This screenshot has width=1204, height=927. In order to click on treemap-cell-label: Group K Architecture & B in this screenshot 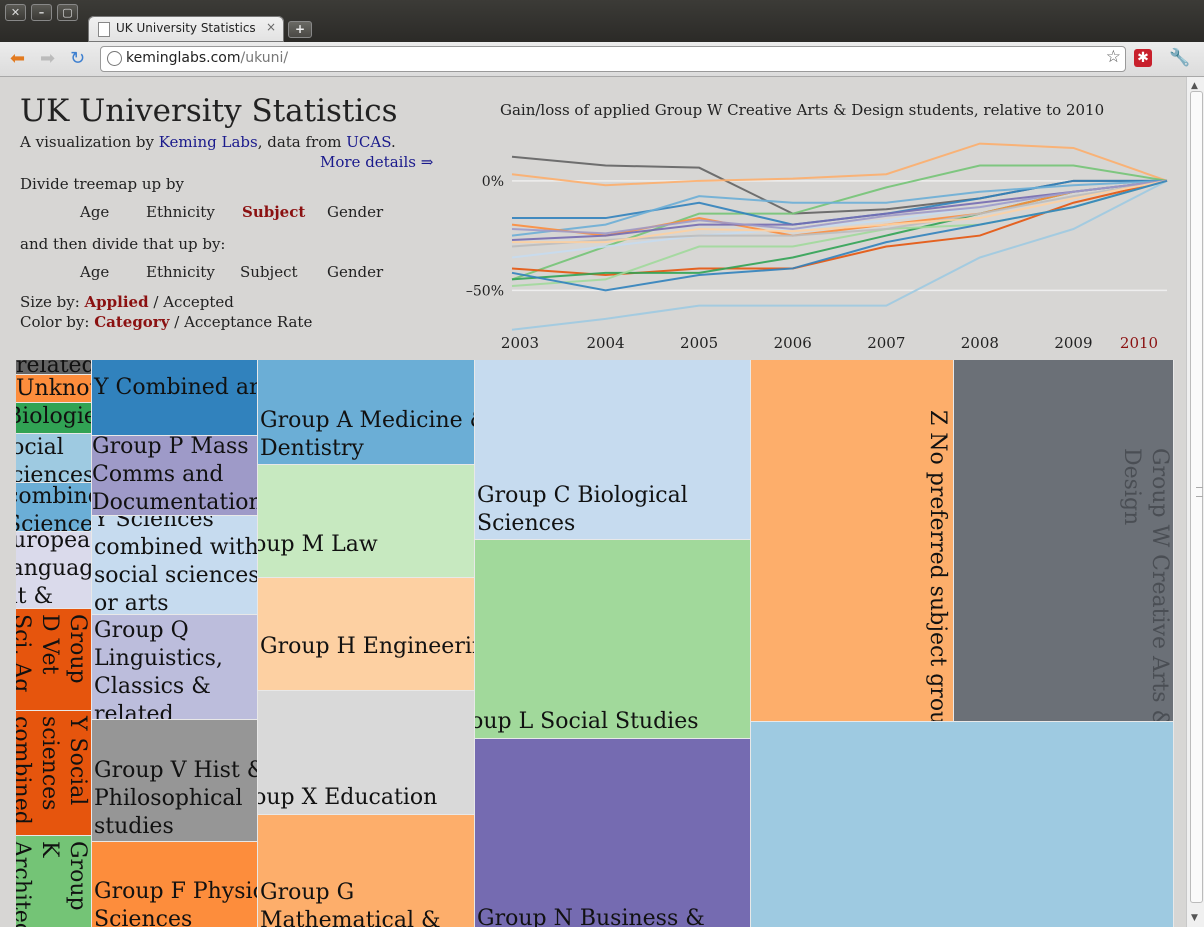, I will do `click(53, 884)`.